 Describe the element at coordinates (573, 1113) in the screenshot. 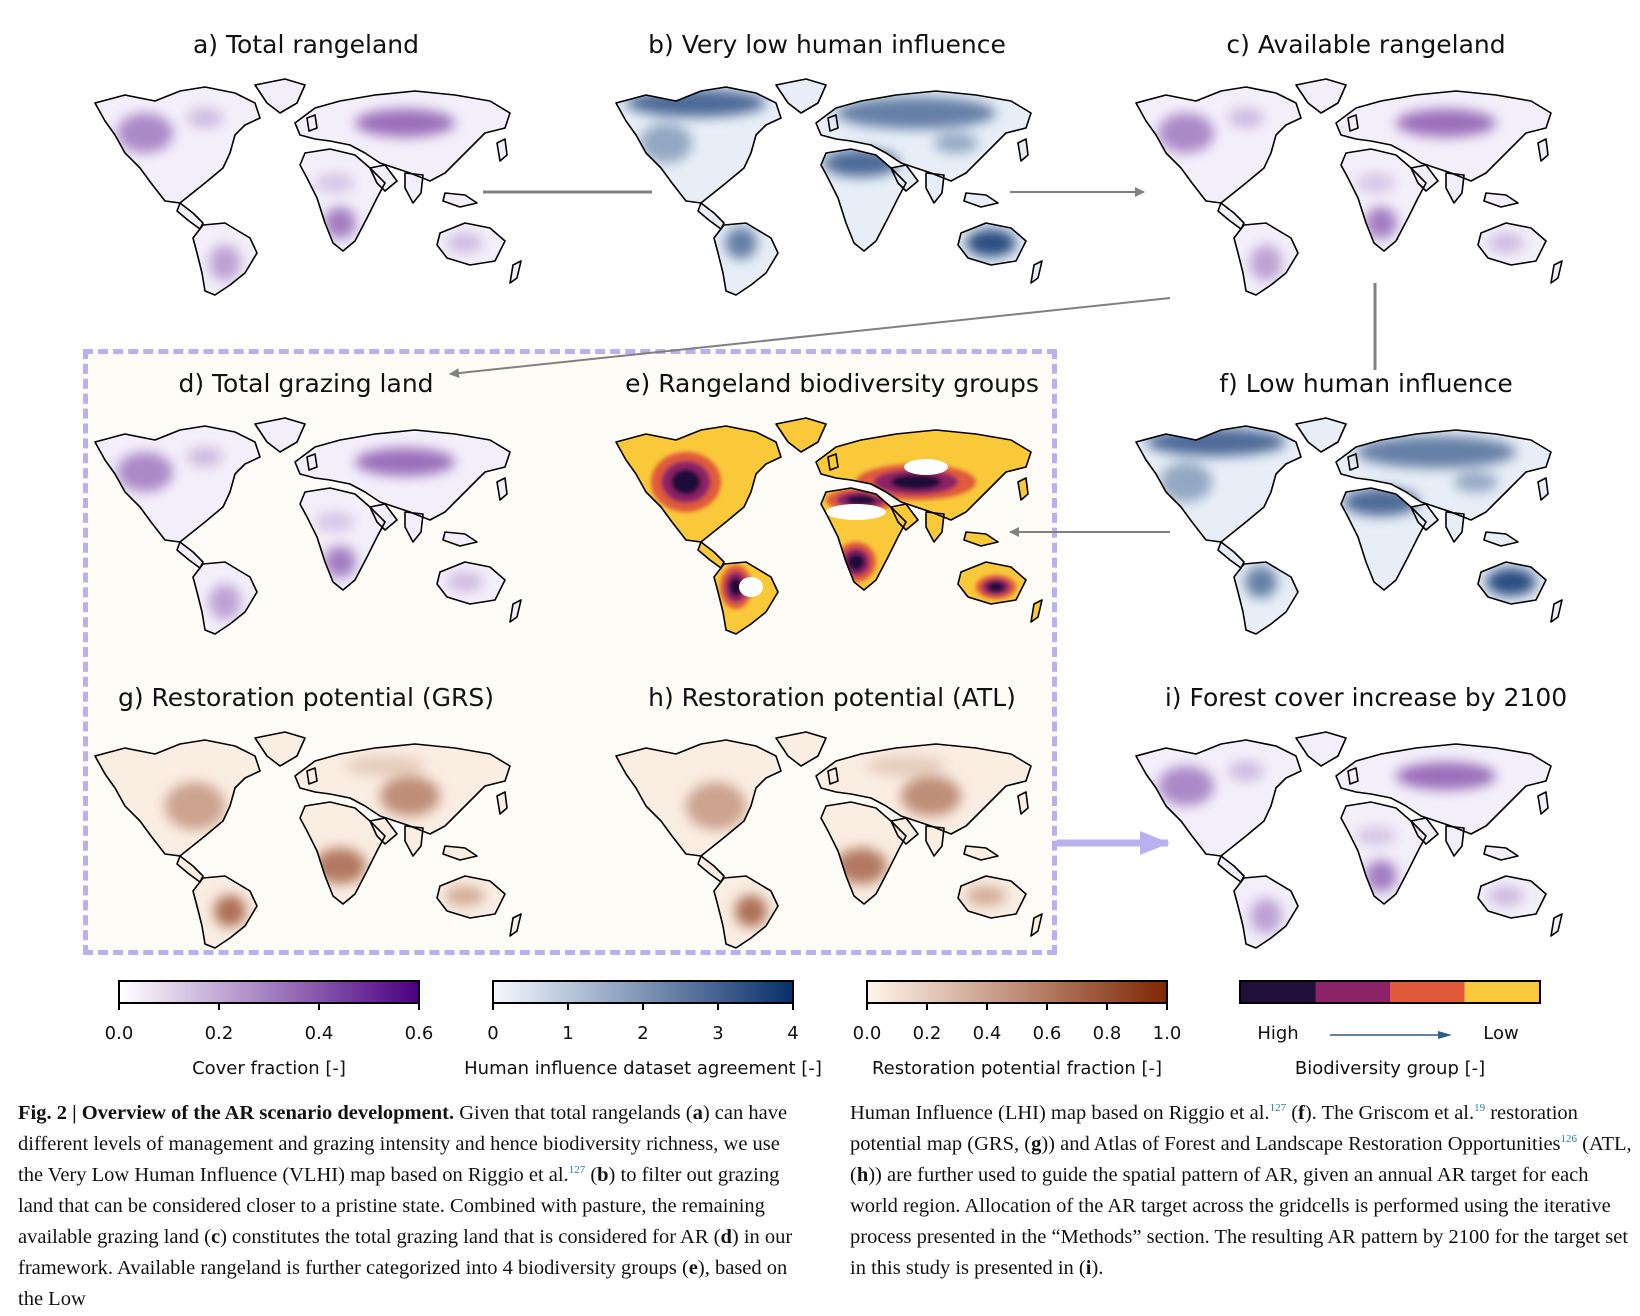

I see `caption-text: Given that total rangelands (` at that location.